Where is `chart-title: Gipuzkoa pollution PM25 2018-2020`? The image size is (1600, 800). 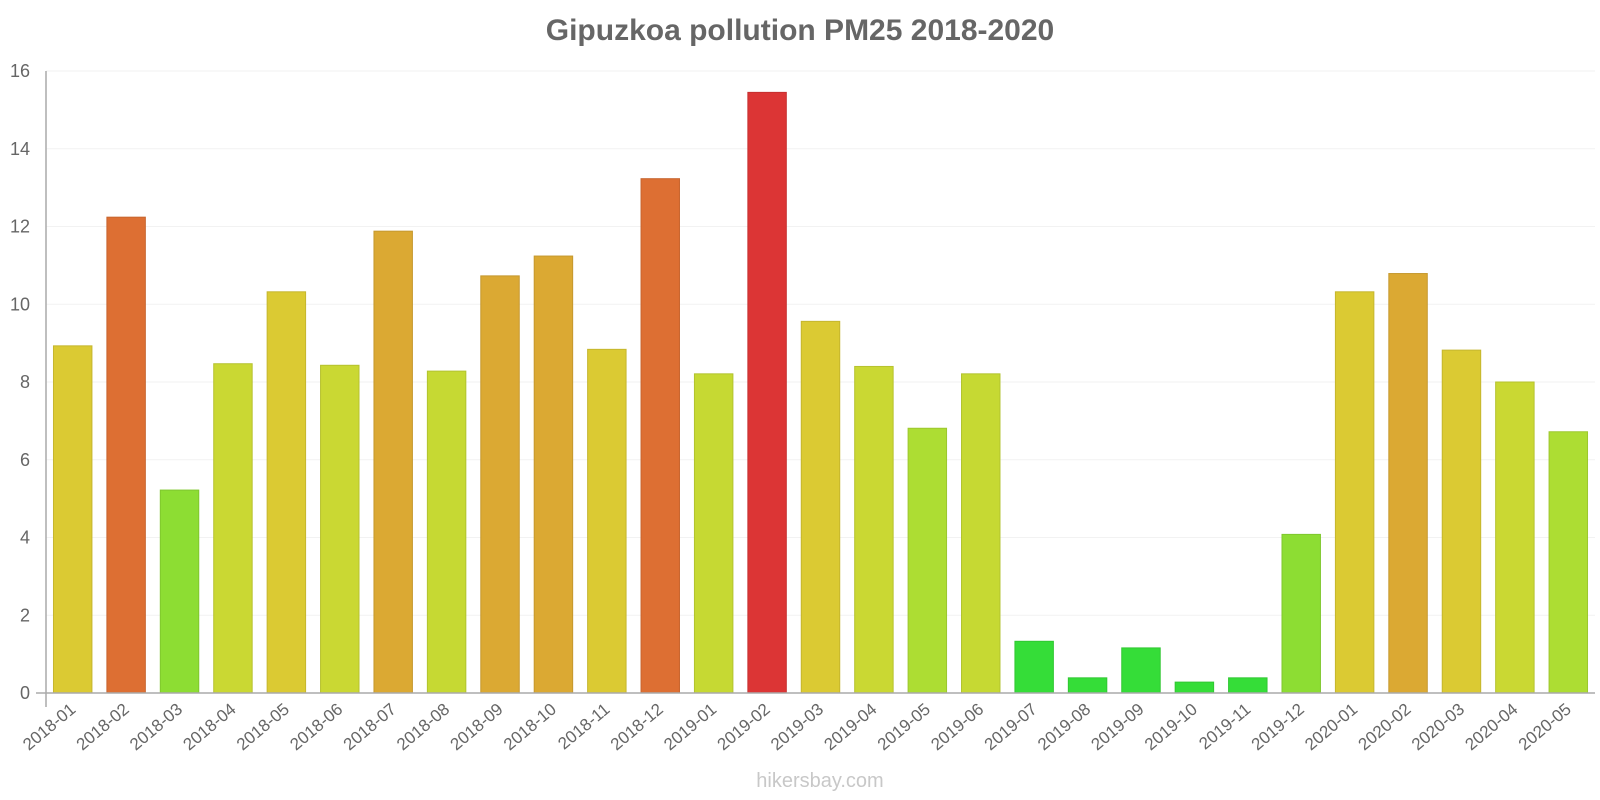 chart-title: Gipuzkoa pollution PM25 2018-2020 is located at coordinates (800, 30).